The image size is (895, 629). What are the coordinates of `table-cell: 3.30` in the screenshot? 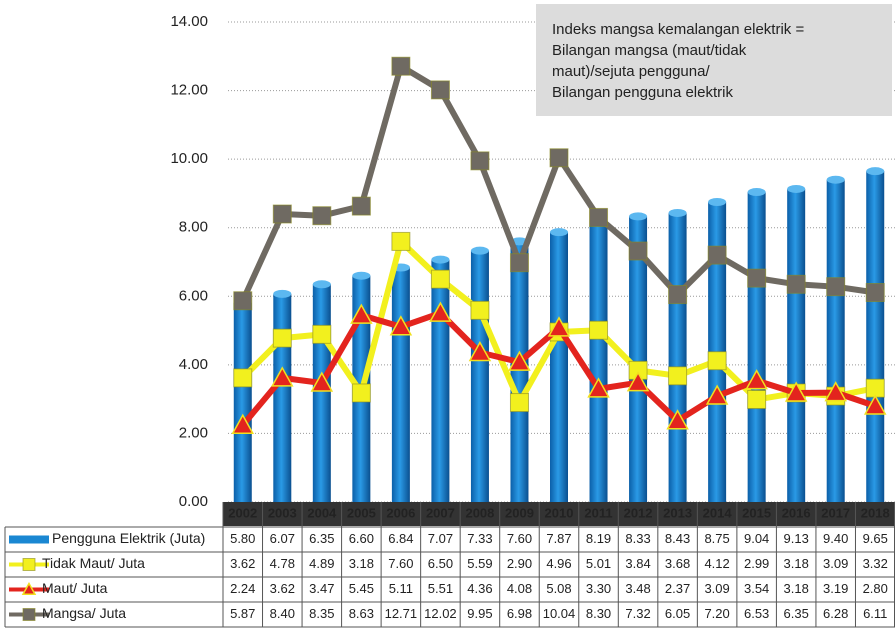 It's located at (598, 588).